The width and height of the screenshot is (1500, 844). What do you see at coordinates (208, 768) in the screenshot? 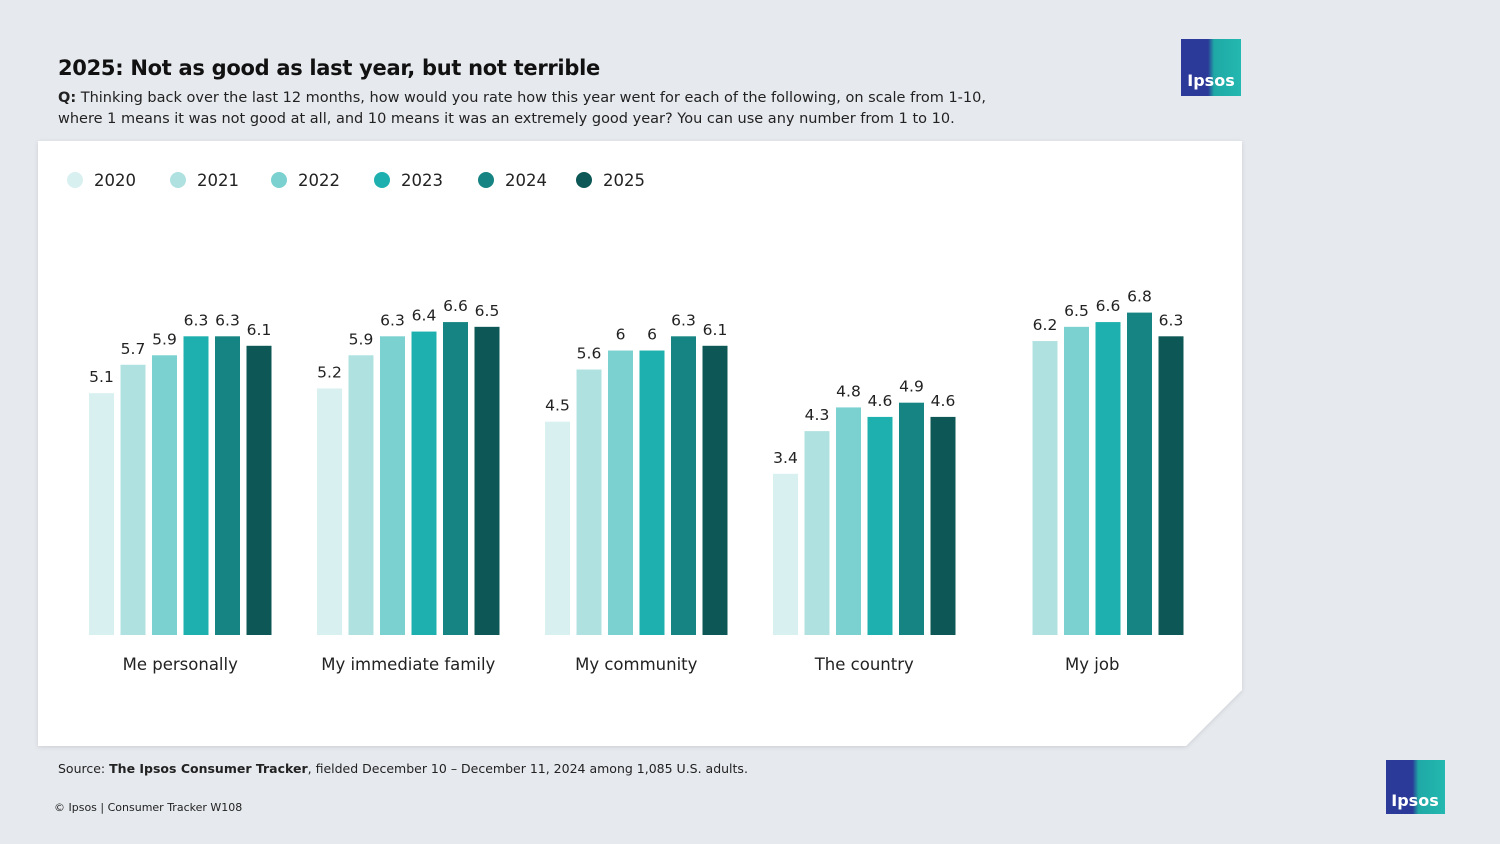
I see `source-name: The Ipsos Consumer Tracker` at bounding box center [208, 768].